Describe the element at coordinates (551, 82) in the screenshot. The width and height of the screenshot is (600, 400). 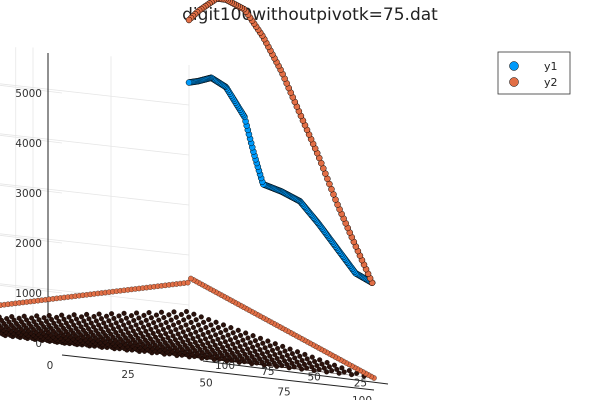
I see `legend-label-y2: y2` at that location.